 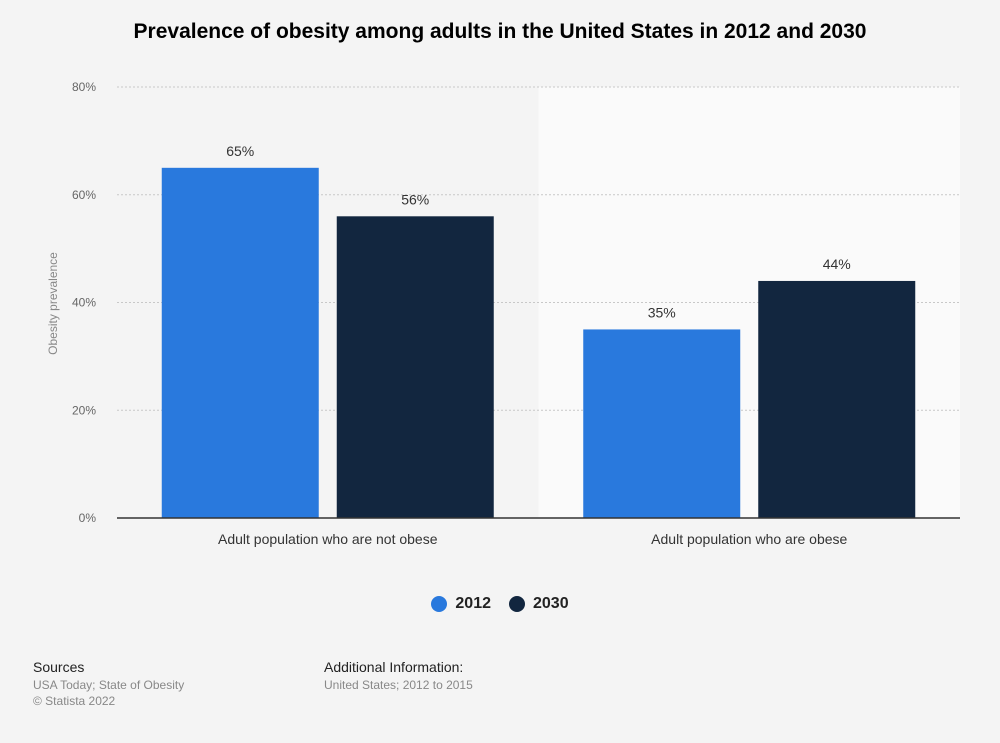 I want to click on copyright-text: © Statista 2022, so click(x=74, y=701).